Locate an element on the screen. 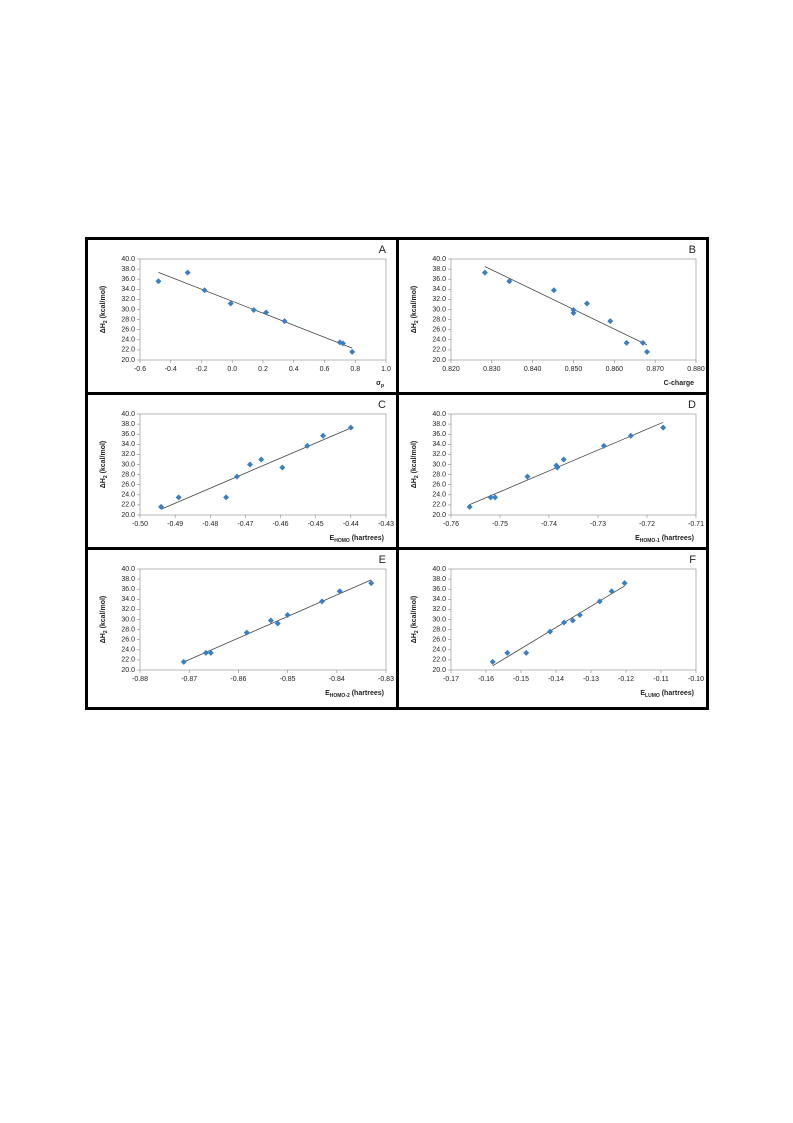 This screenshot has height=1123, width=793. x-tick-label: -0.71 is located at coordinates (696, 524).